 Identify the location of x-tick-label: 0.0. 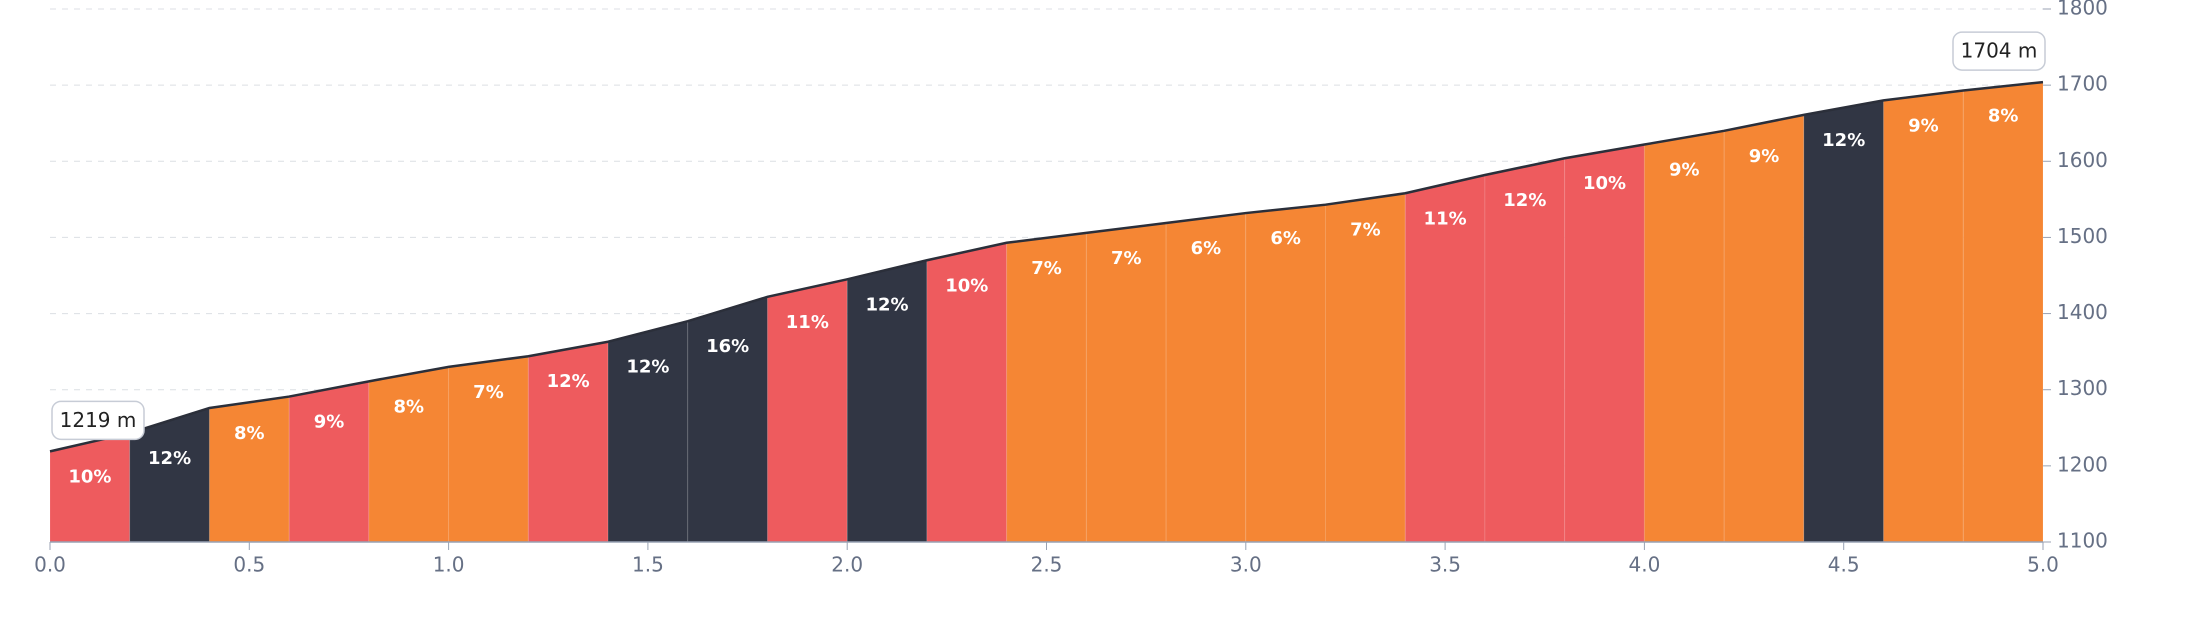
(50, 565).